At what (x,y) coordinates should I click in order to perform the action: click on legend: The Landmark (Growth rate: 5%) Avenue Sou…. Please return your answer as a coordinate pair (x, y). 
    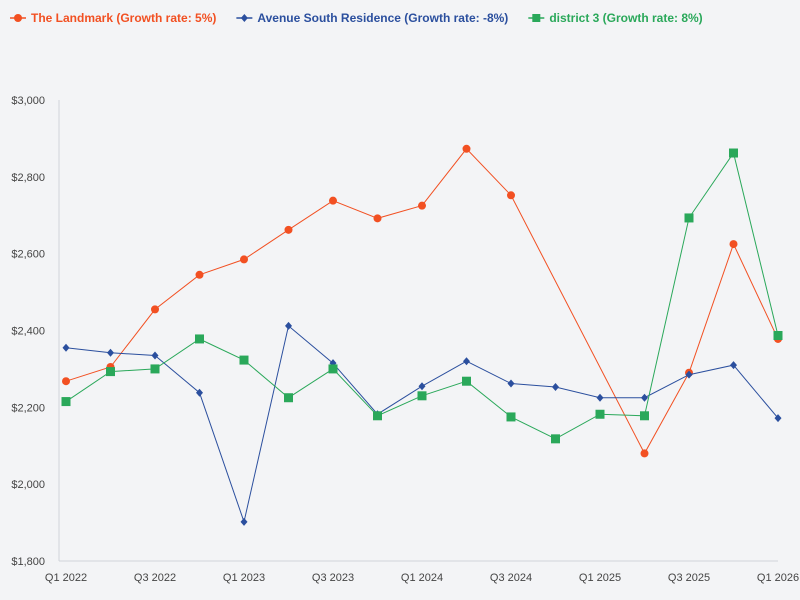
    Looking at the image, I should click on (356, 18).